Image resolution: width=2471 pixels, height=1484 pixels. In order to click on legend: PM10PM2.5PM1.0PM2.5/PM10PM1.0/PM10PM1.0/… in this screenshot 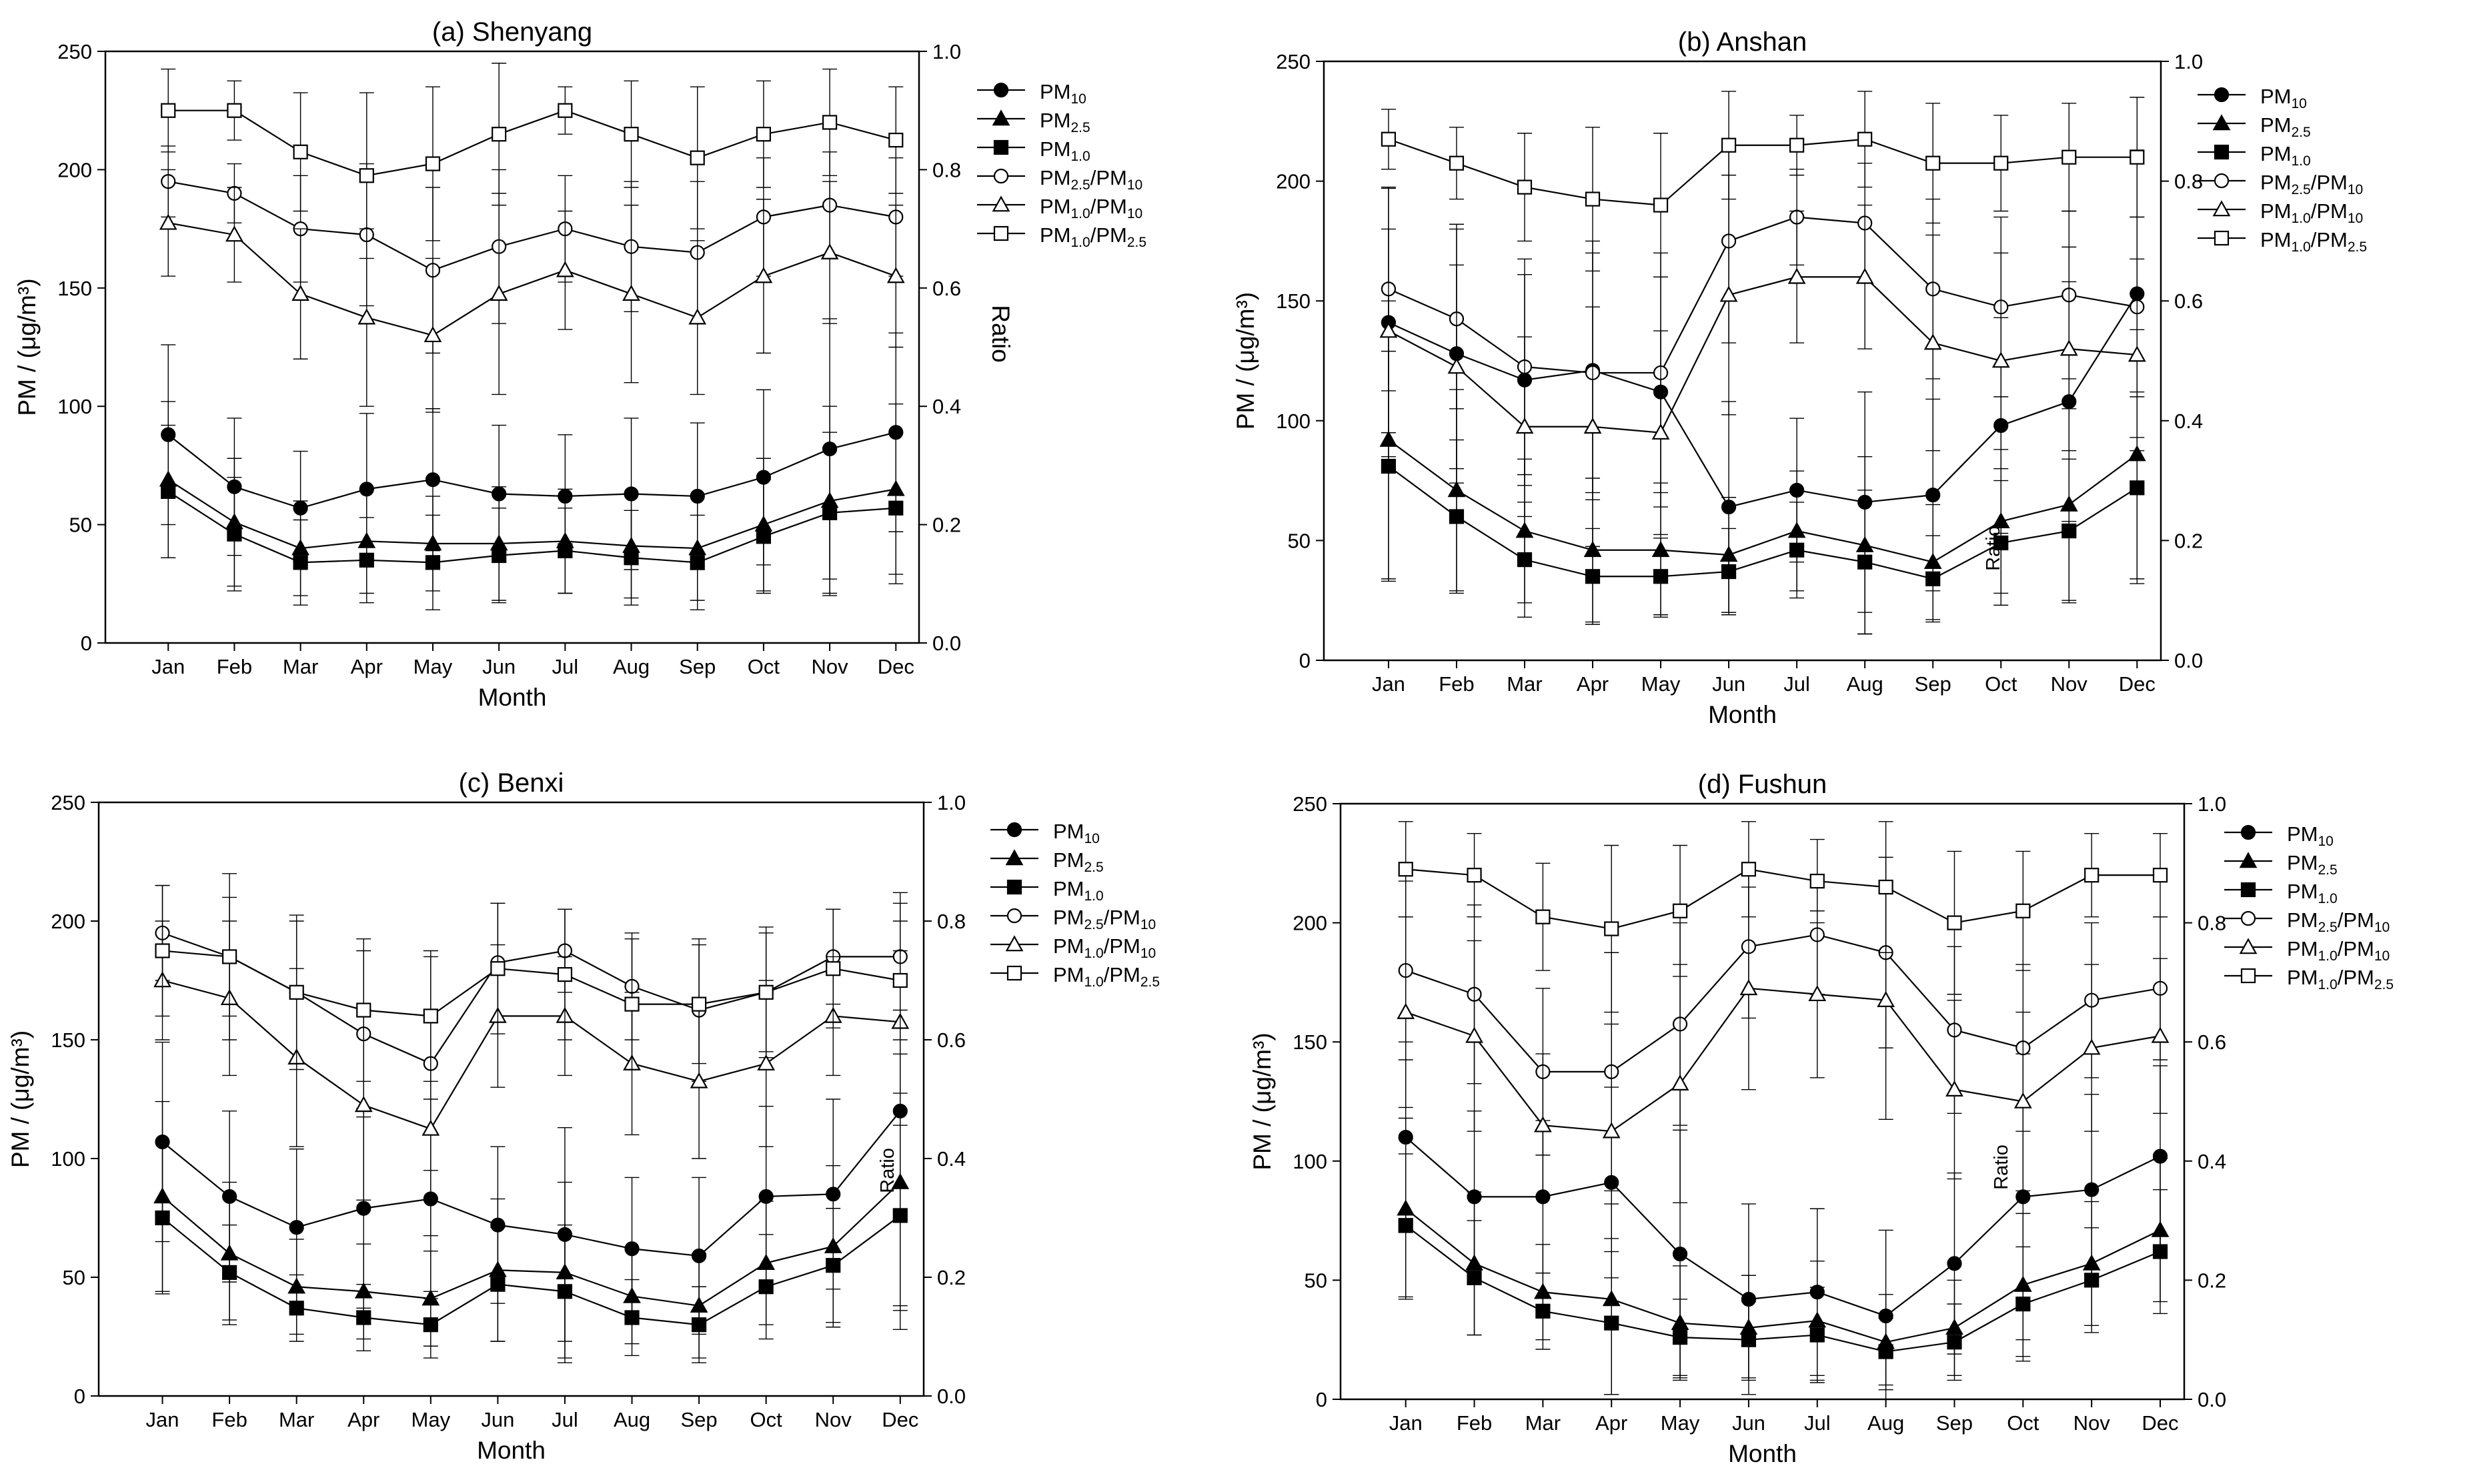, I will do `click(2283, 170)`.